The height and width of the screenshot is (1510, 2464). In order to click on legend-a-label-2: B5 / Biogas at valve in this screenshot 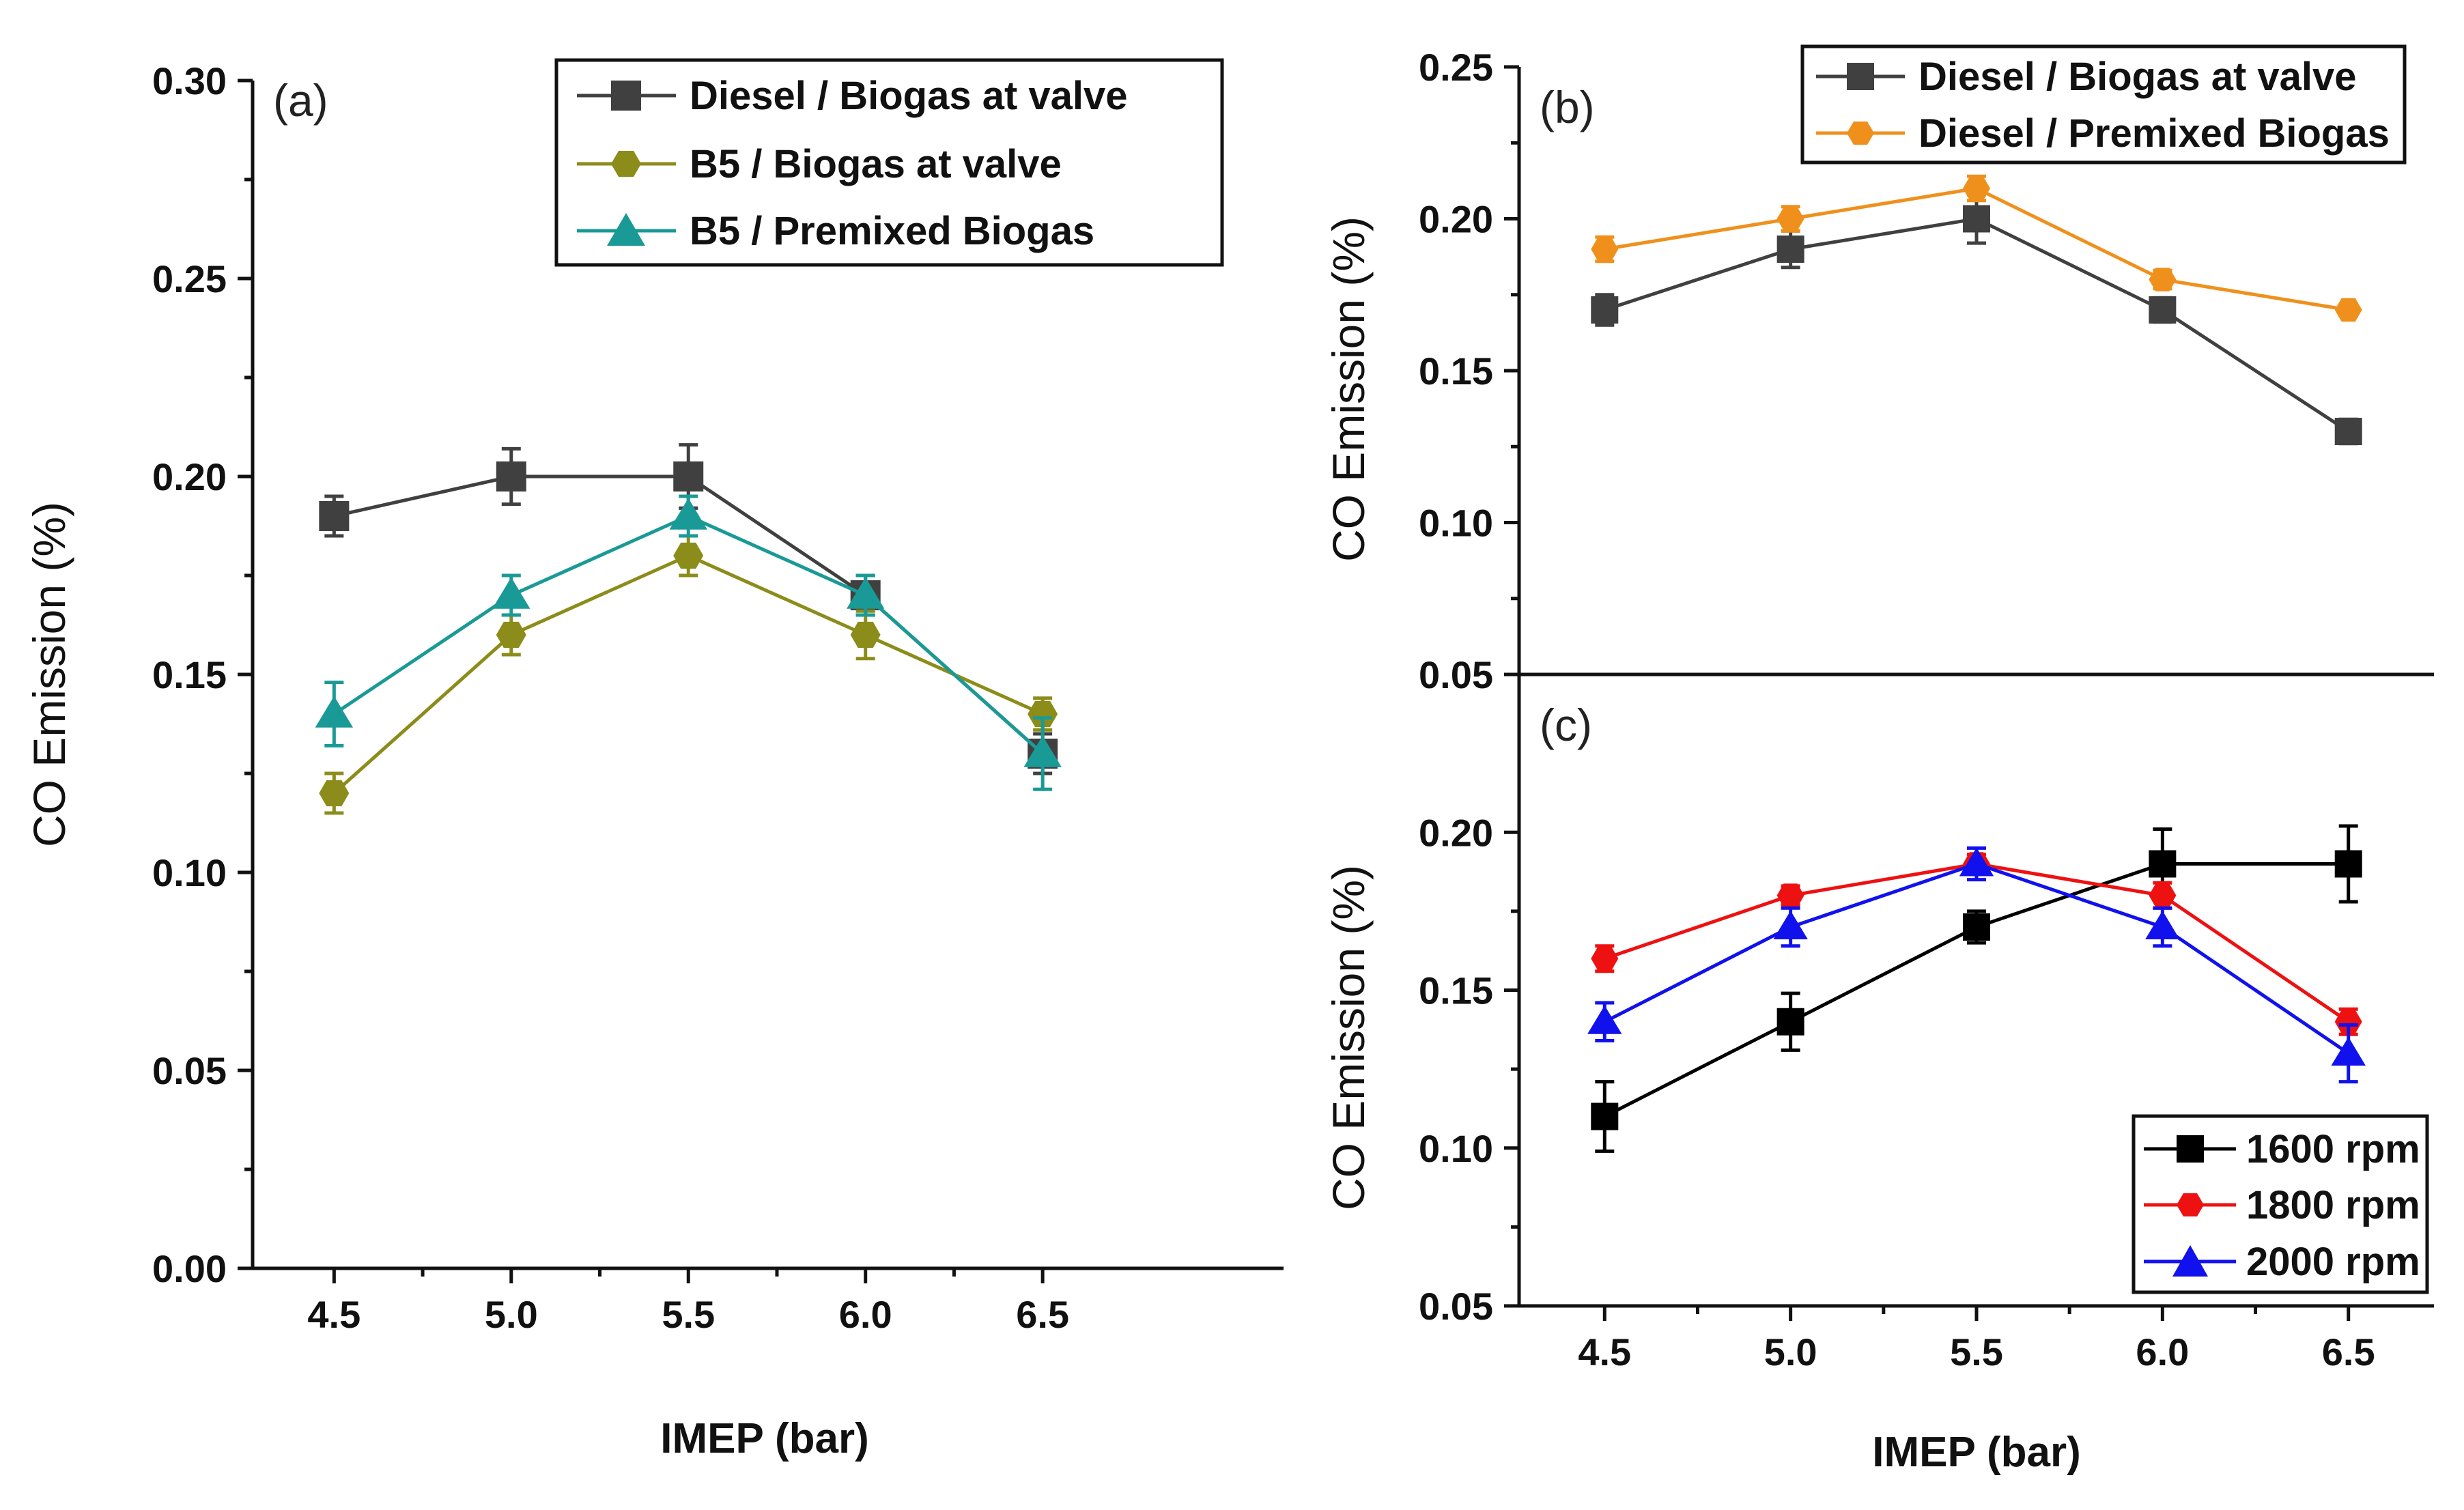, I will do `click(876, 164)`.